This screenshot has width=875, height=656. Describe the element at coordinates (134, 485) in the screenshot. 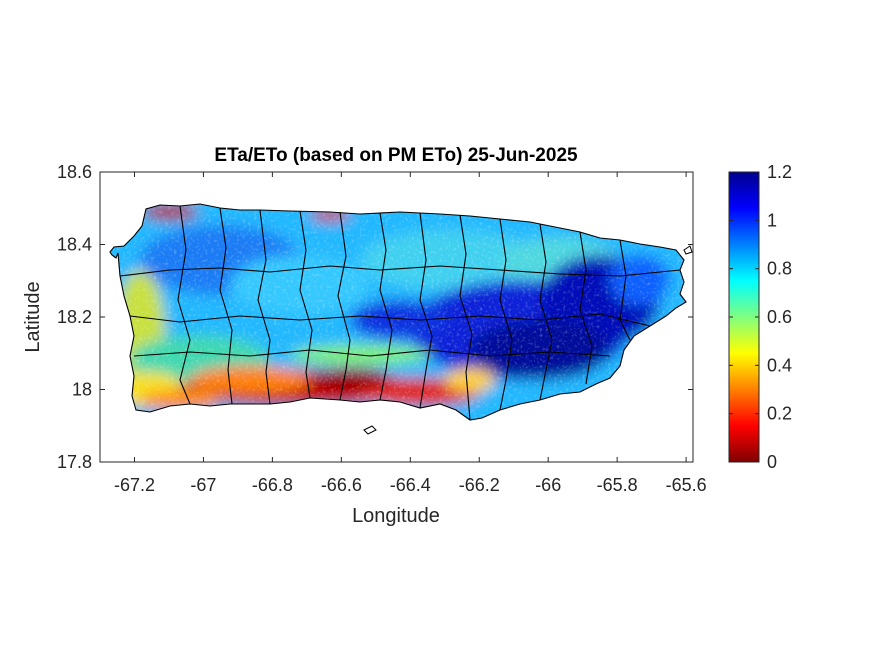

I see `x-tick-label: -67.2` at that location.